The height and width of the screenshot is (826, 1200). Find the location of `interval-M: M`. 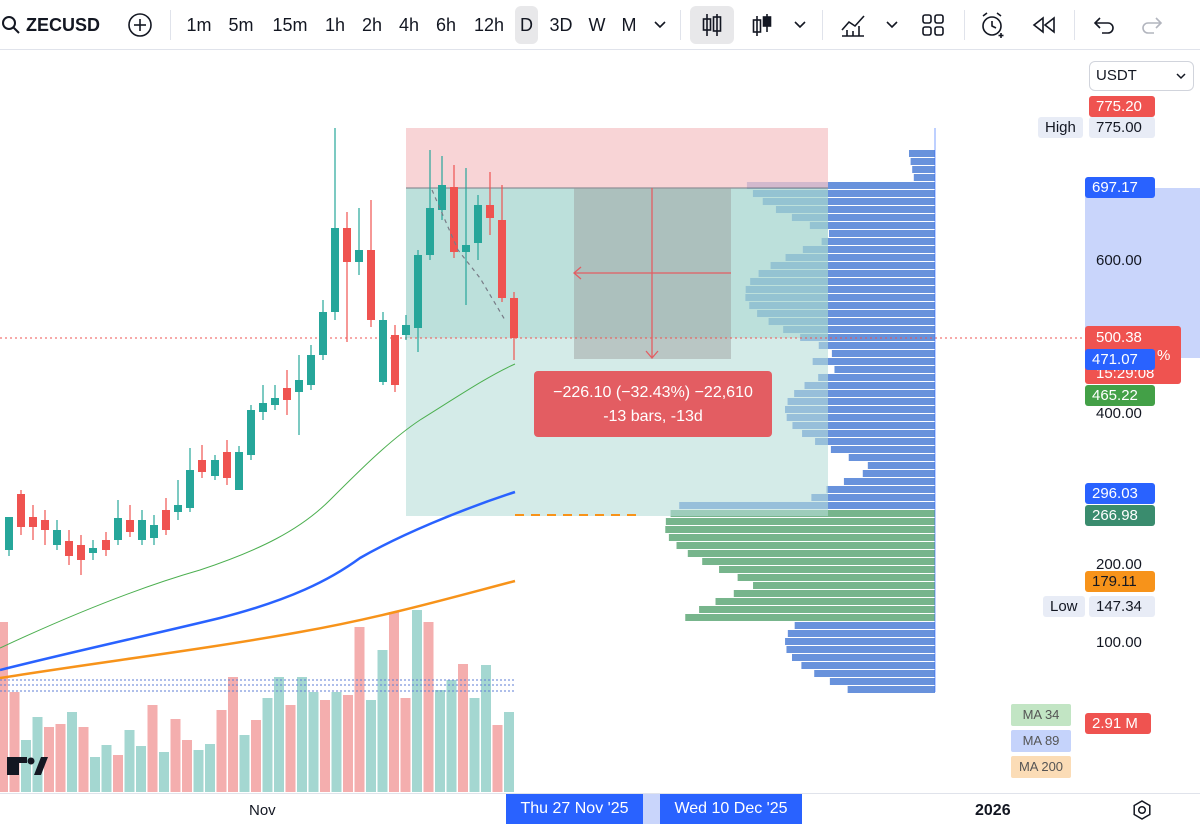

interval-M: M is located at coordinates (629, 24).